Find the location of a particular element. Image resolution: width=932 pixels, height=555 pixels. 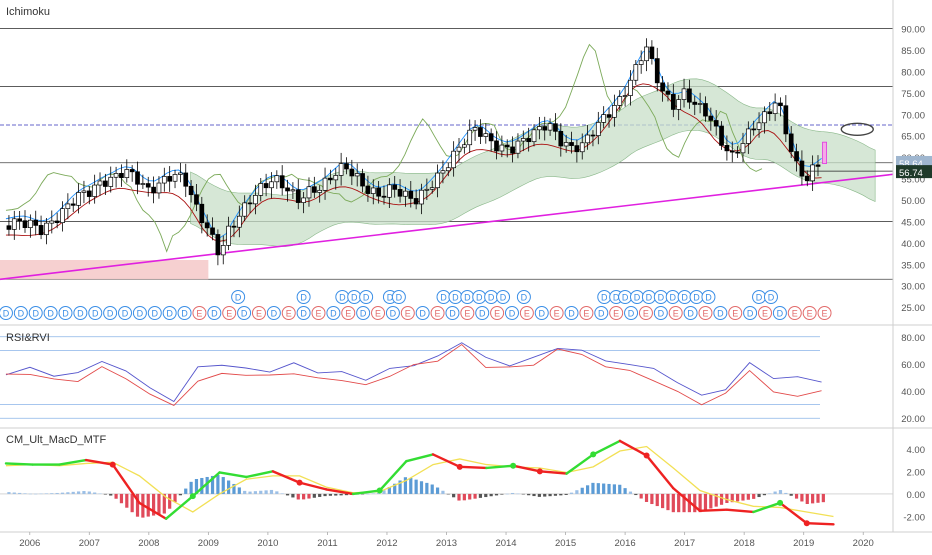

rsi-panel is located at coordinates (411, 377).